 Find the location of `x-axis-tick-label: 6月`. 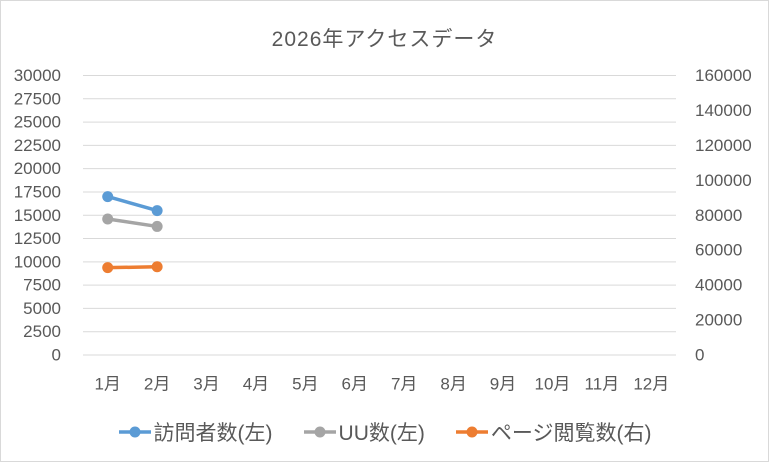

x-axis-tick-label: 6月 is located at coordinates (355, 384).